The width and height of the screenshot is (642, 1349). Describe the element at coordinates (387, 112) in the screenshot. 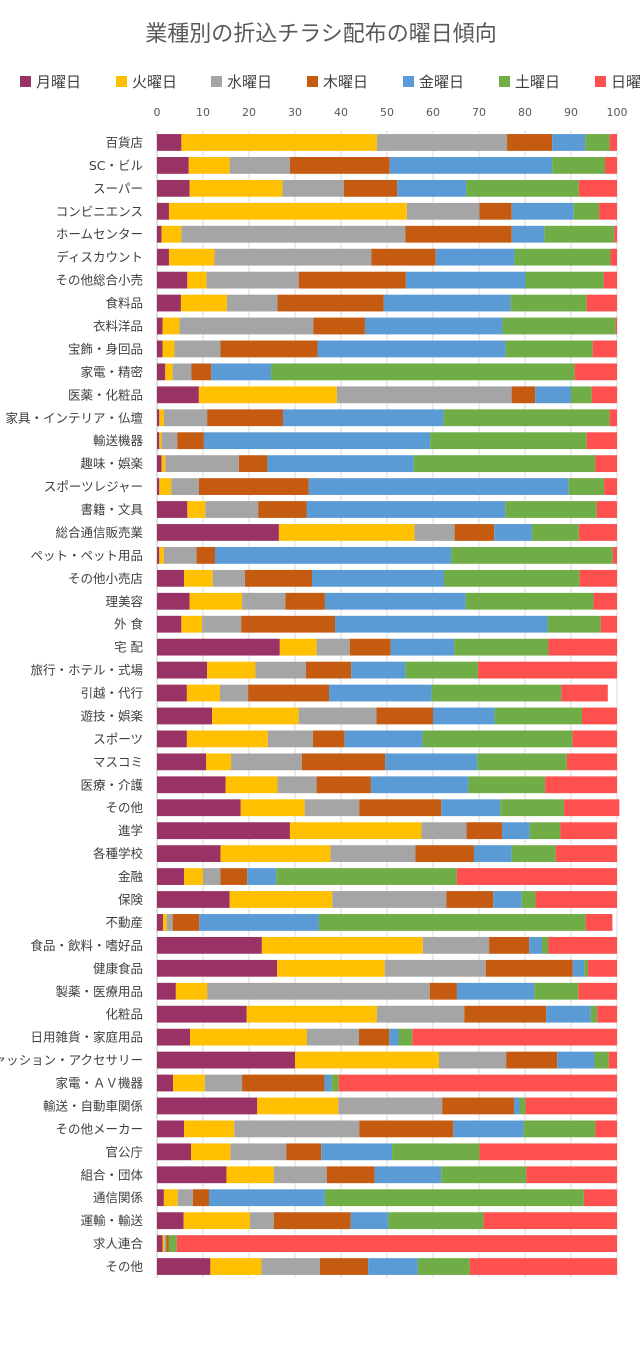

I see `x-tick-label: 50` at that location.